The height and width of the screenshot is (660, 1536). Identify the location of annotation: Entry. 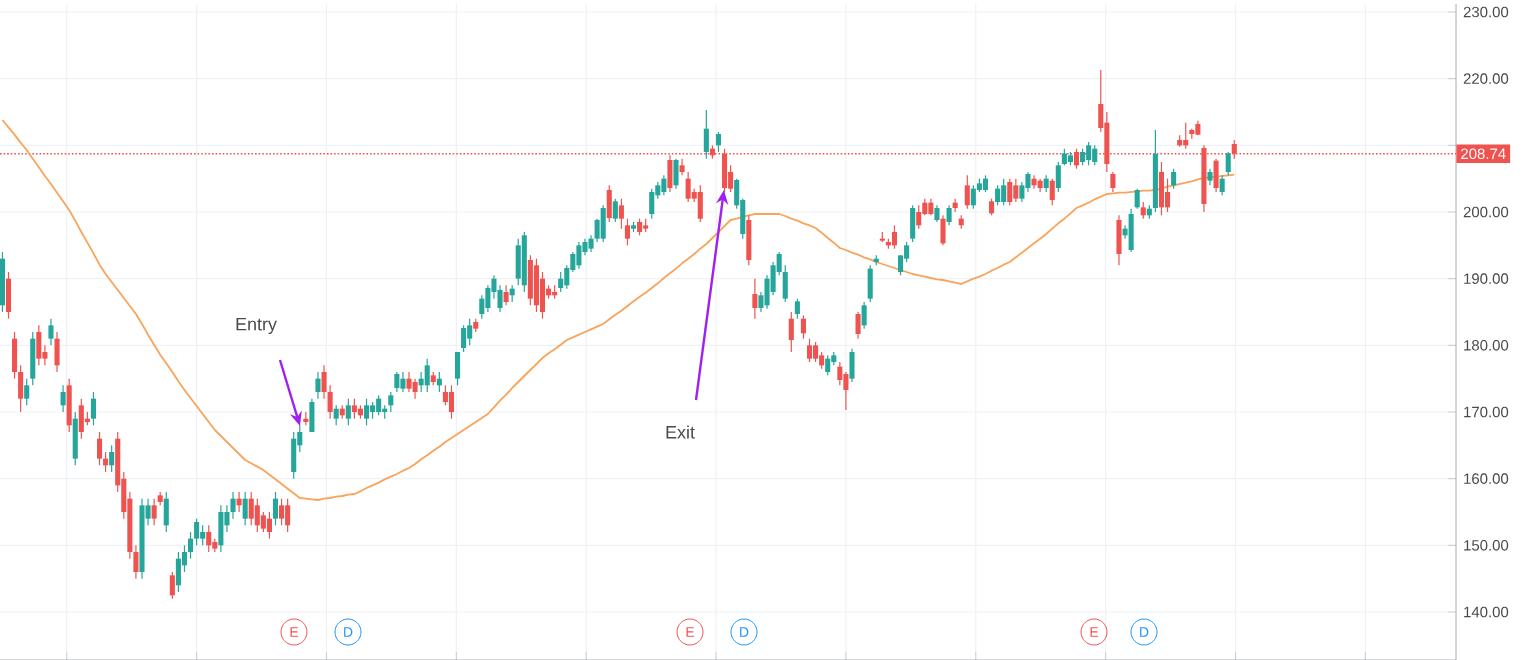
(256, 326).